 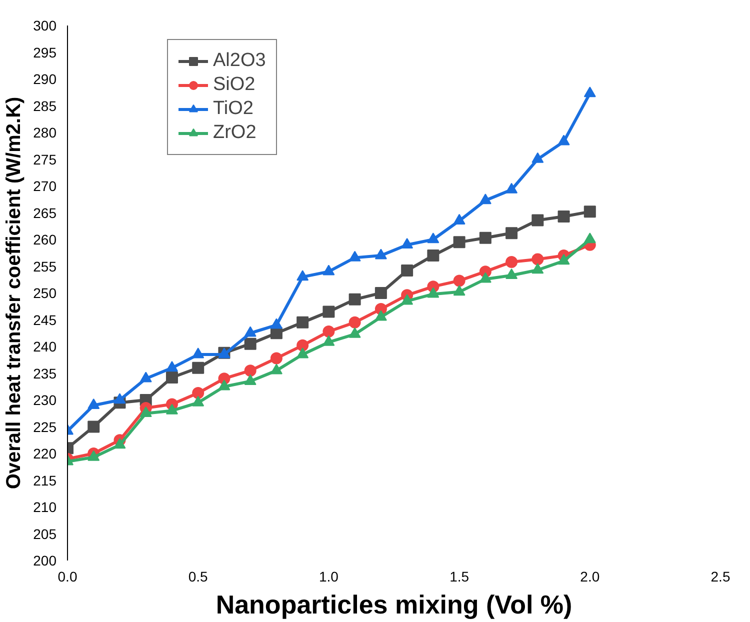 What do you see at coordinates (45, 186) in the screenshot?
I see `y-tick-label: 270` at bounding box center [45, 186].